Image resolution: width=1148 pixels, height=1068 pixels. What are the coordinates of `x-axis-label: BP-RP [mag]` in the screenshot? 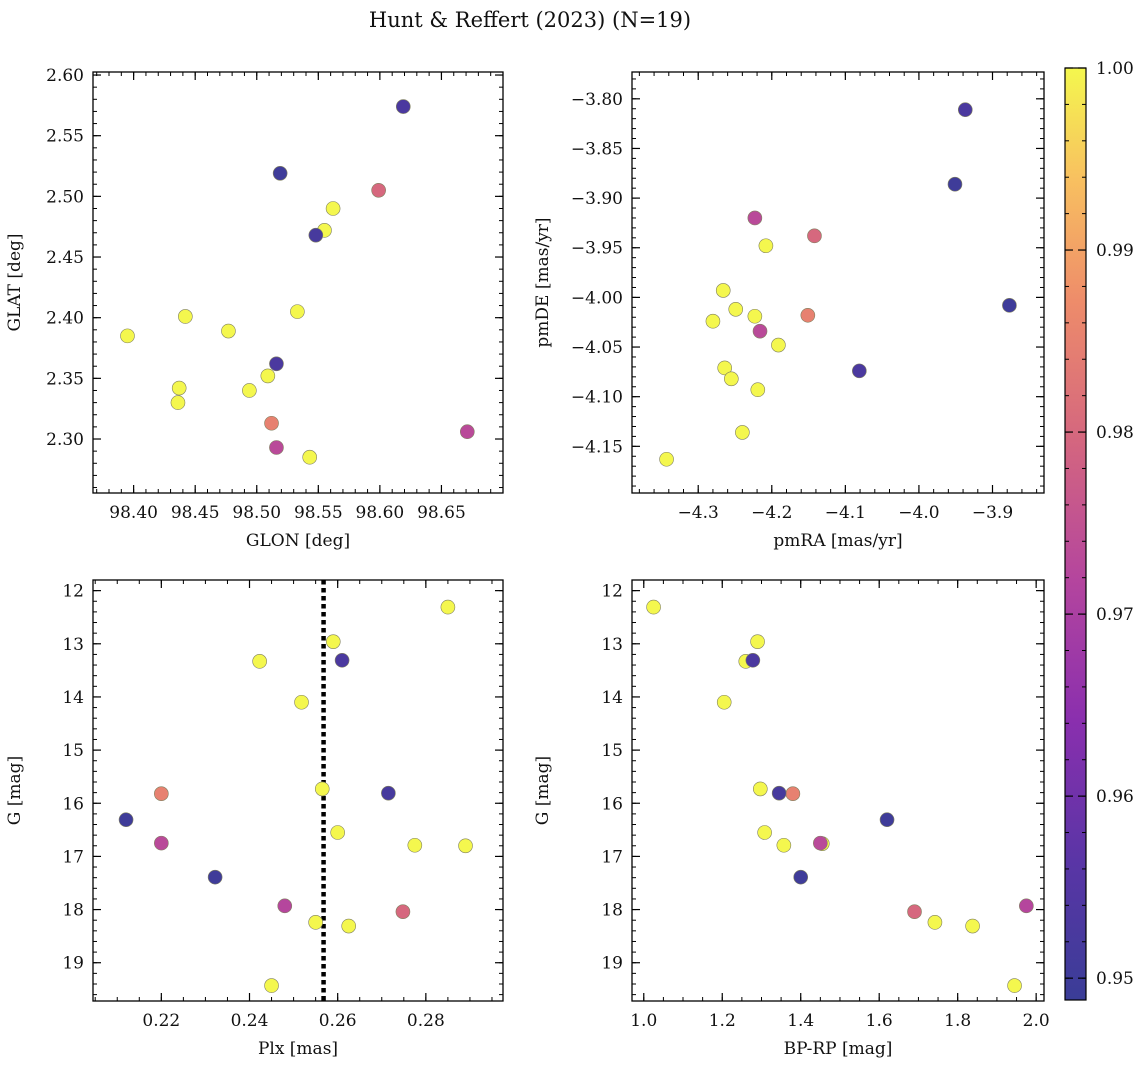 It's located at (838, 1049).